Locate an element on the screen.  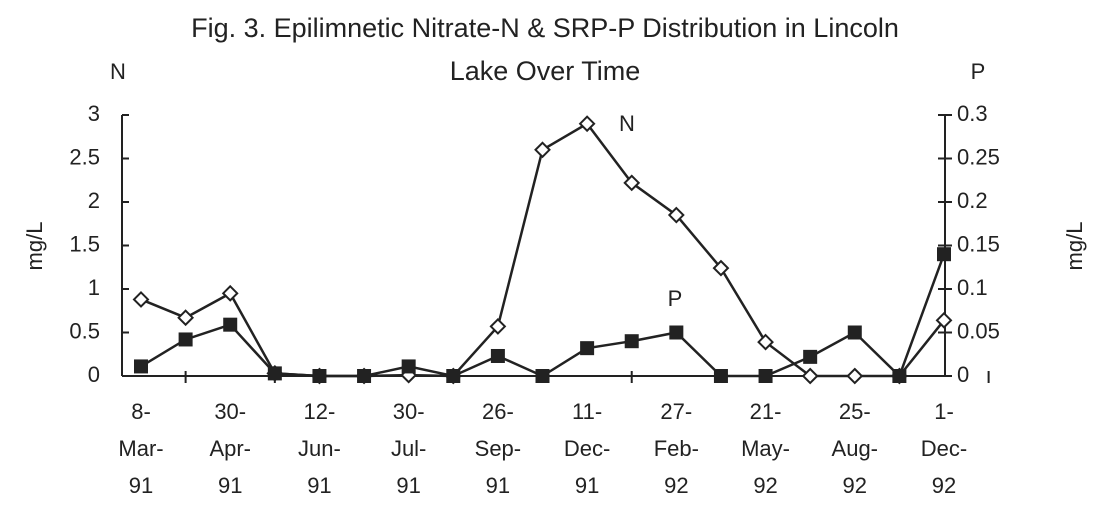
annotation: N is located at coordinates (627, 123).